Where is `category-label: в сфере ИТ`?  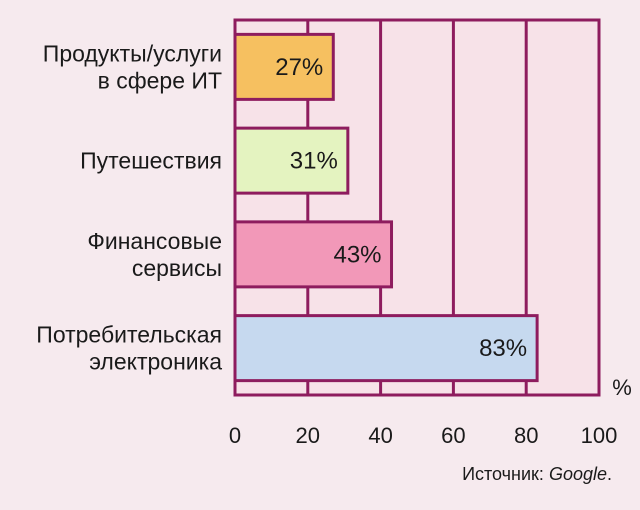 category-label: в сфере ИТ is located at coordinates (160, 80).